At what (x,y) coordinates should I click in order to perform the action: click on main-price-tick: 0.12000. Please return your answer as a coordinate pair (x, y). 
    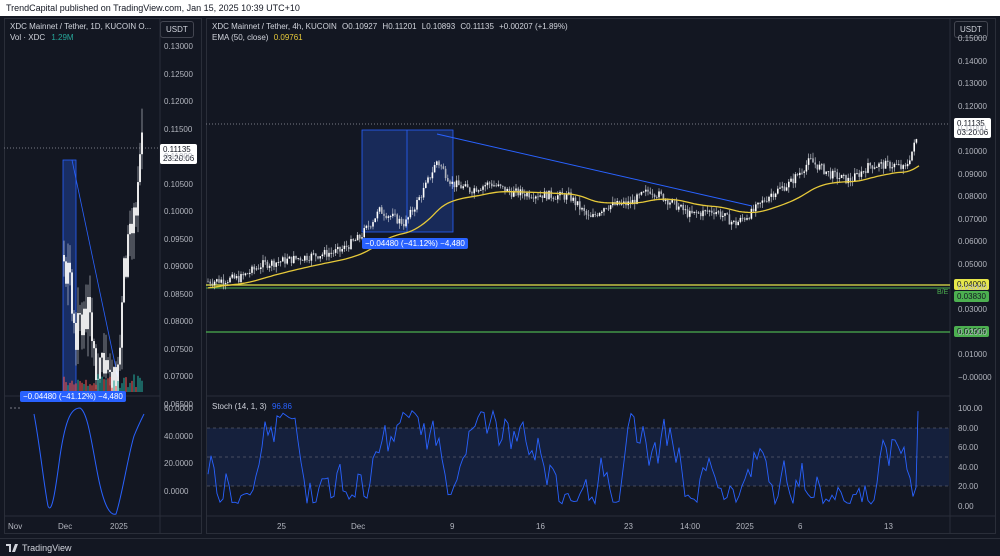
    Looking at the image, I should click on (972, 106).